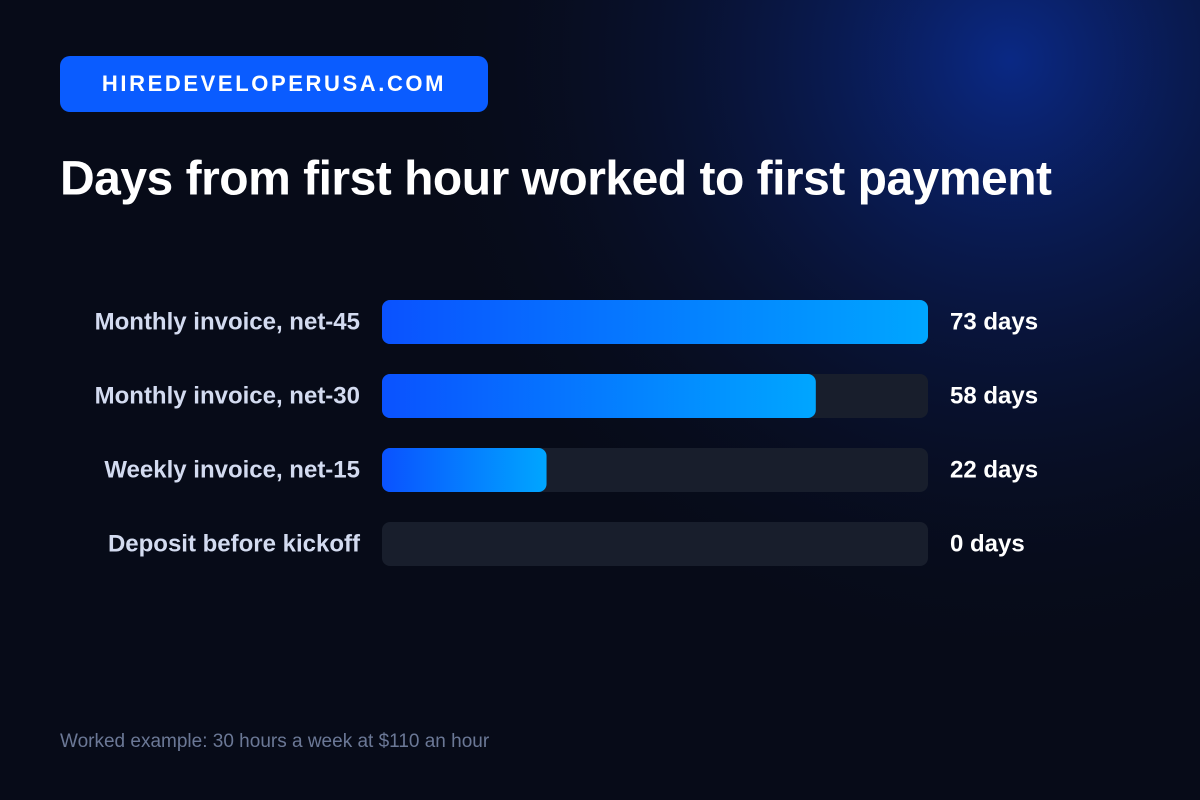 This screenshot has height=800, width=1200. I want to click on category-label: Deposit before kickoff, so click(234, 543).